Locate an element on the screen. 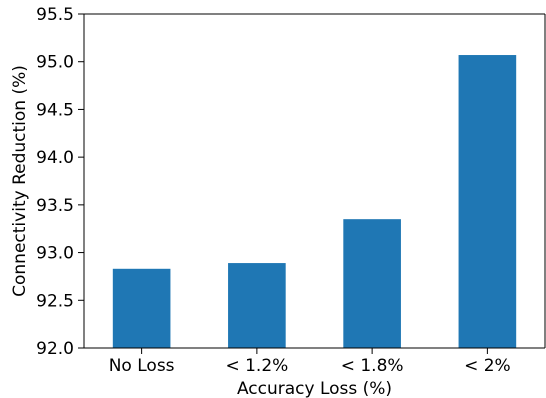 The image size is (546, 398). x-tick-label: < 1.8% is located at coordinates (372, 366).